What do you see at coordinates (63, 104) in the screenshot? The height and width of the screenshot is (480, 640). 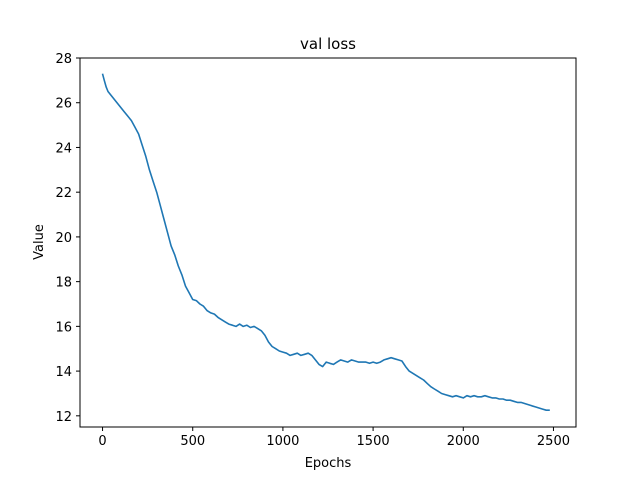 I see `y-tick-label: 26` at bounding box center [63, 104].